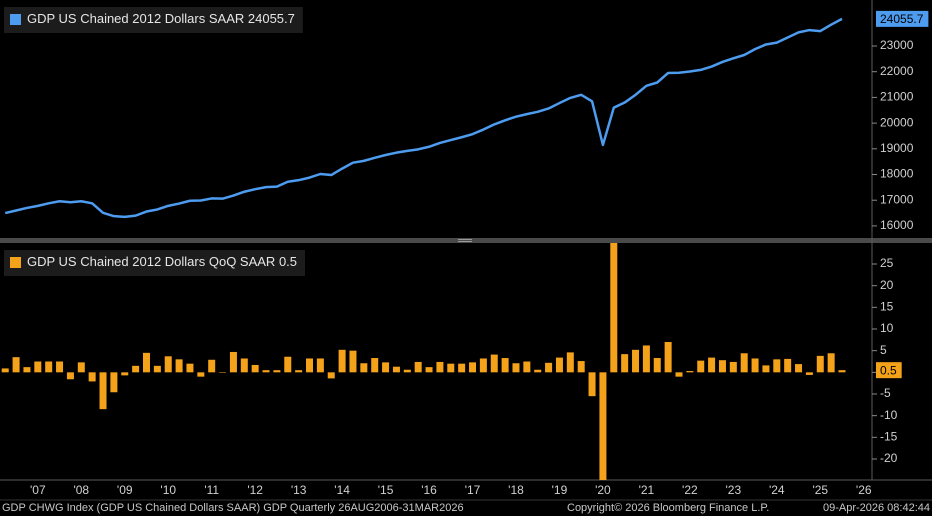 This screenshot has width=932, height=516. Describe the element at coordinates (668, 508) in the screenshot. I see `footer-copyright: Copyright© 2026 Bloomberg Finance L.P.` at that location.